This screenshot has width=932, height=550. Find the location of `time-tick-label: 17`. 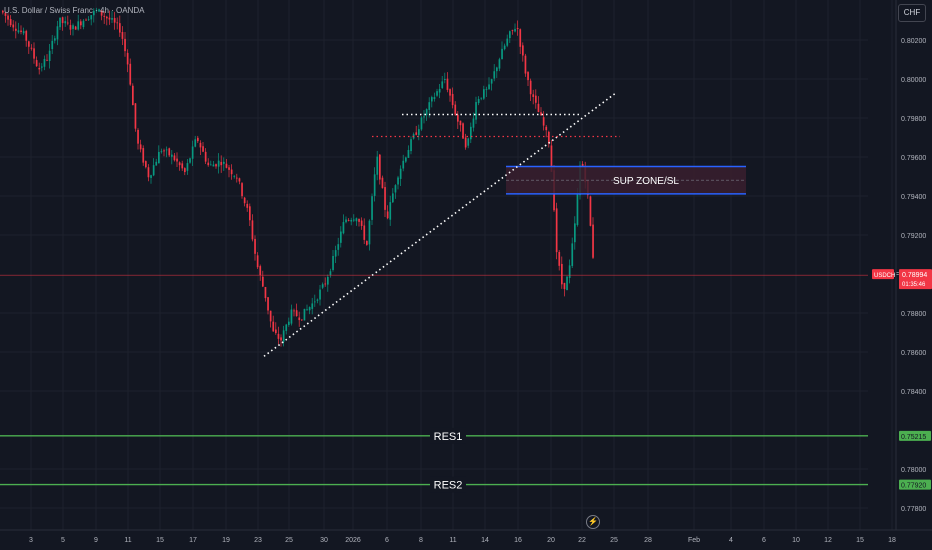

time-tick-label: 17 is located at coordinates (193, 540).